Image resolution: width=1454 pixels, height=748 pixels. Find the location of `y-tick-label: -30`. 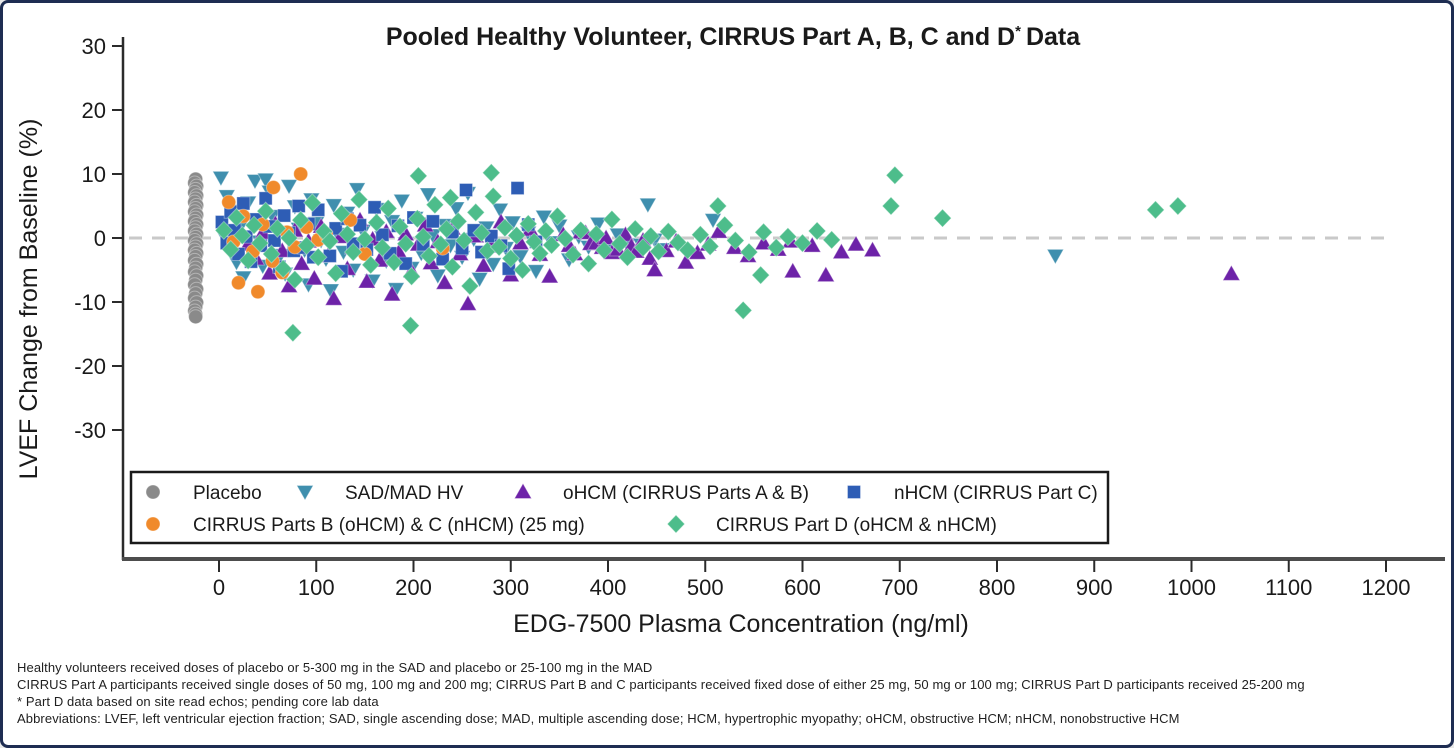

y-tick-label: -30 is located at coordinates (90, 430).